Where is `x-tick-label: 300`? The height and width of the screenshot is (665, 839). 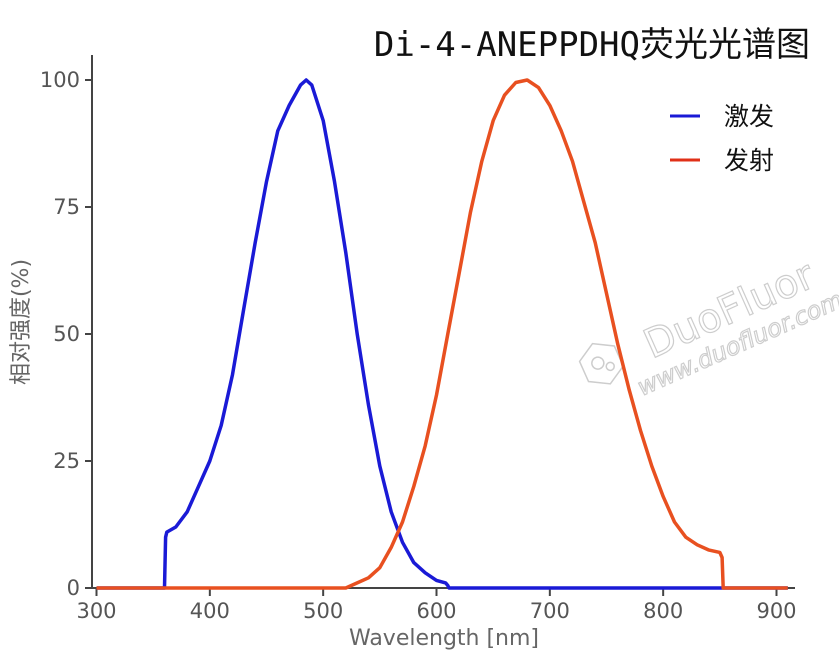 x-tick-label: 300 is located at coordinates (96, 611).